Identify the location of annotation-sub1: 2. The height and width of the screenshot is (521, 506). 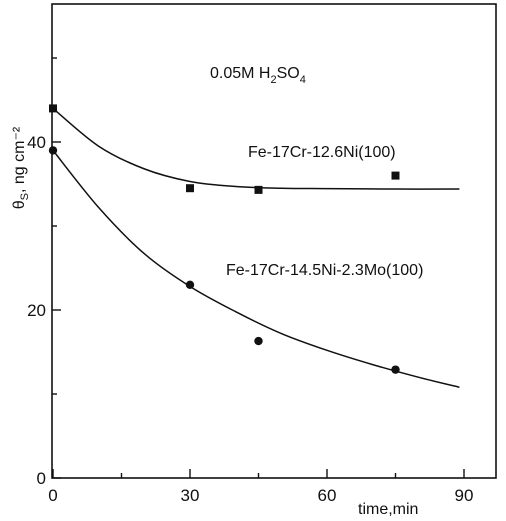
(273, 80).